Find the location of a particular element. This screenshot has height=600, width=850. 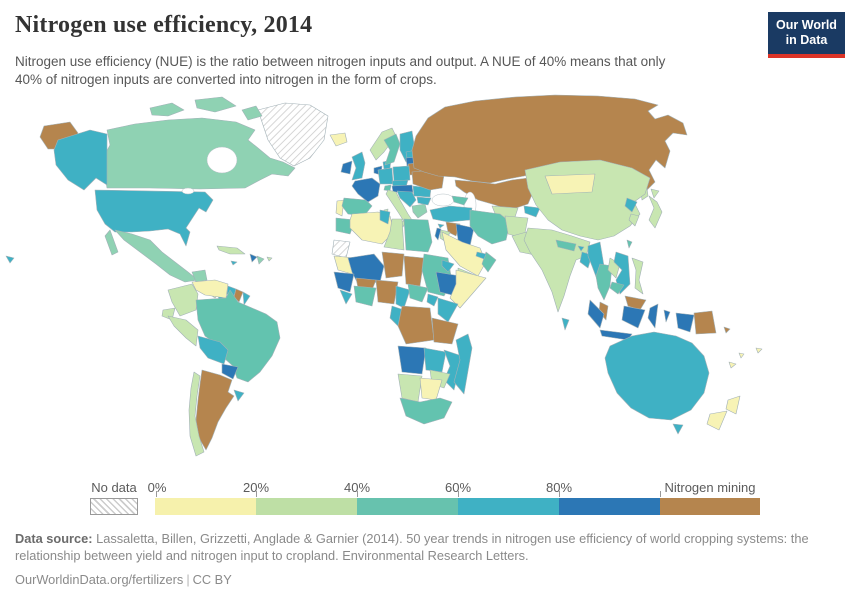

country-iran is located at coordinates (490, 227).